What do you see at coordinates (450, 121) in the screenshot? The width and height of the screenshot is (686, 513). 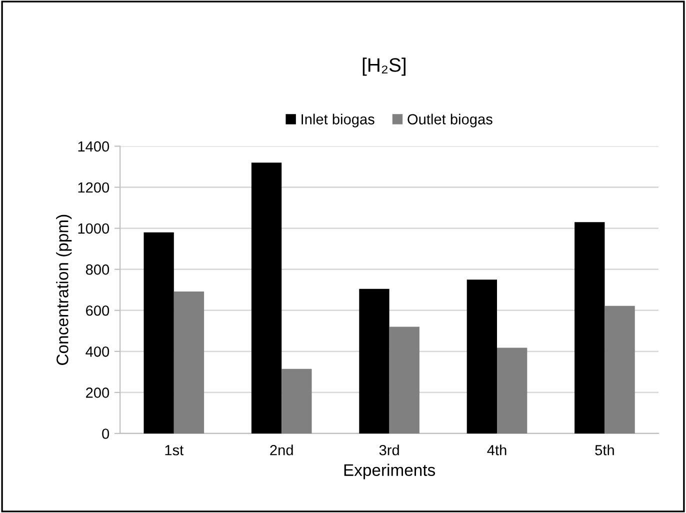 I see `legend-label: Outlet biogas` at bounding box center [450, 121].